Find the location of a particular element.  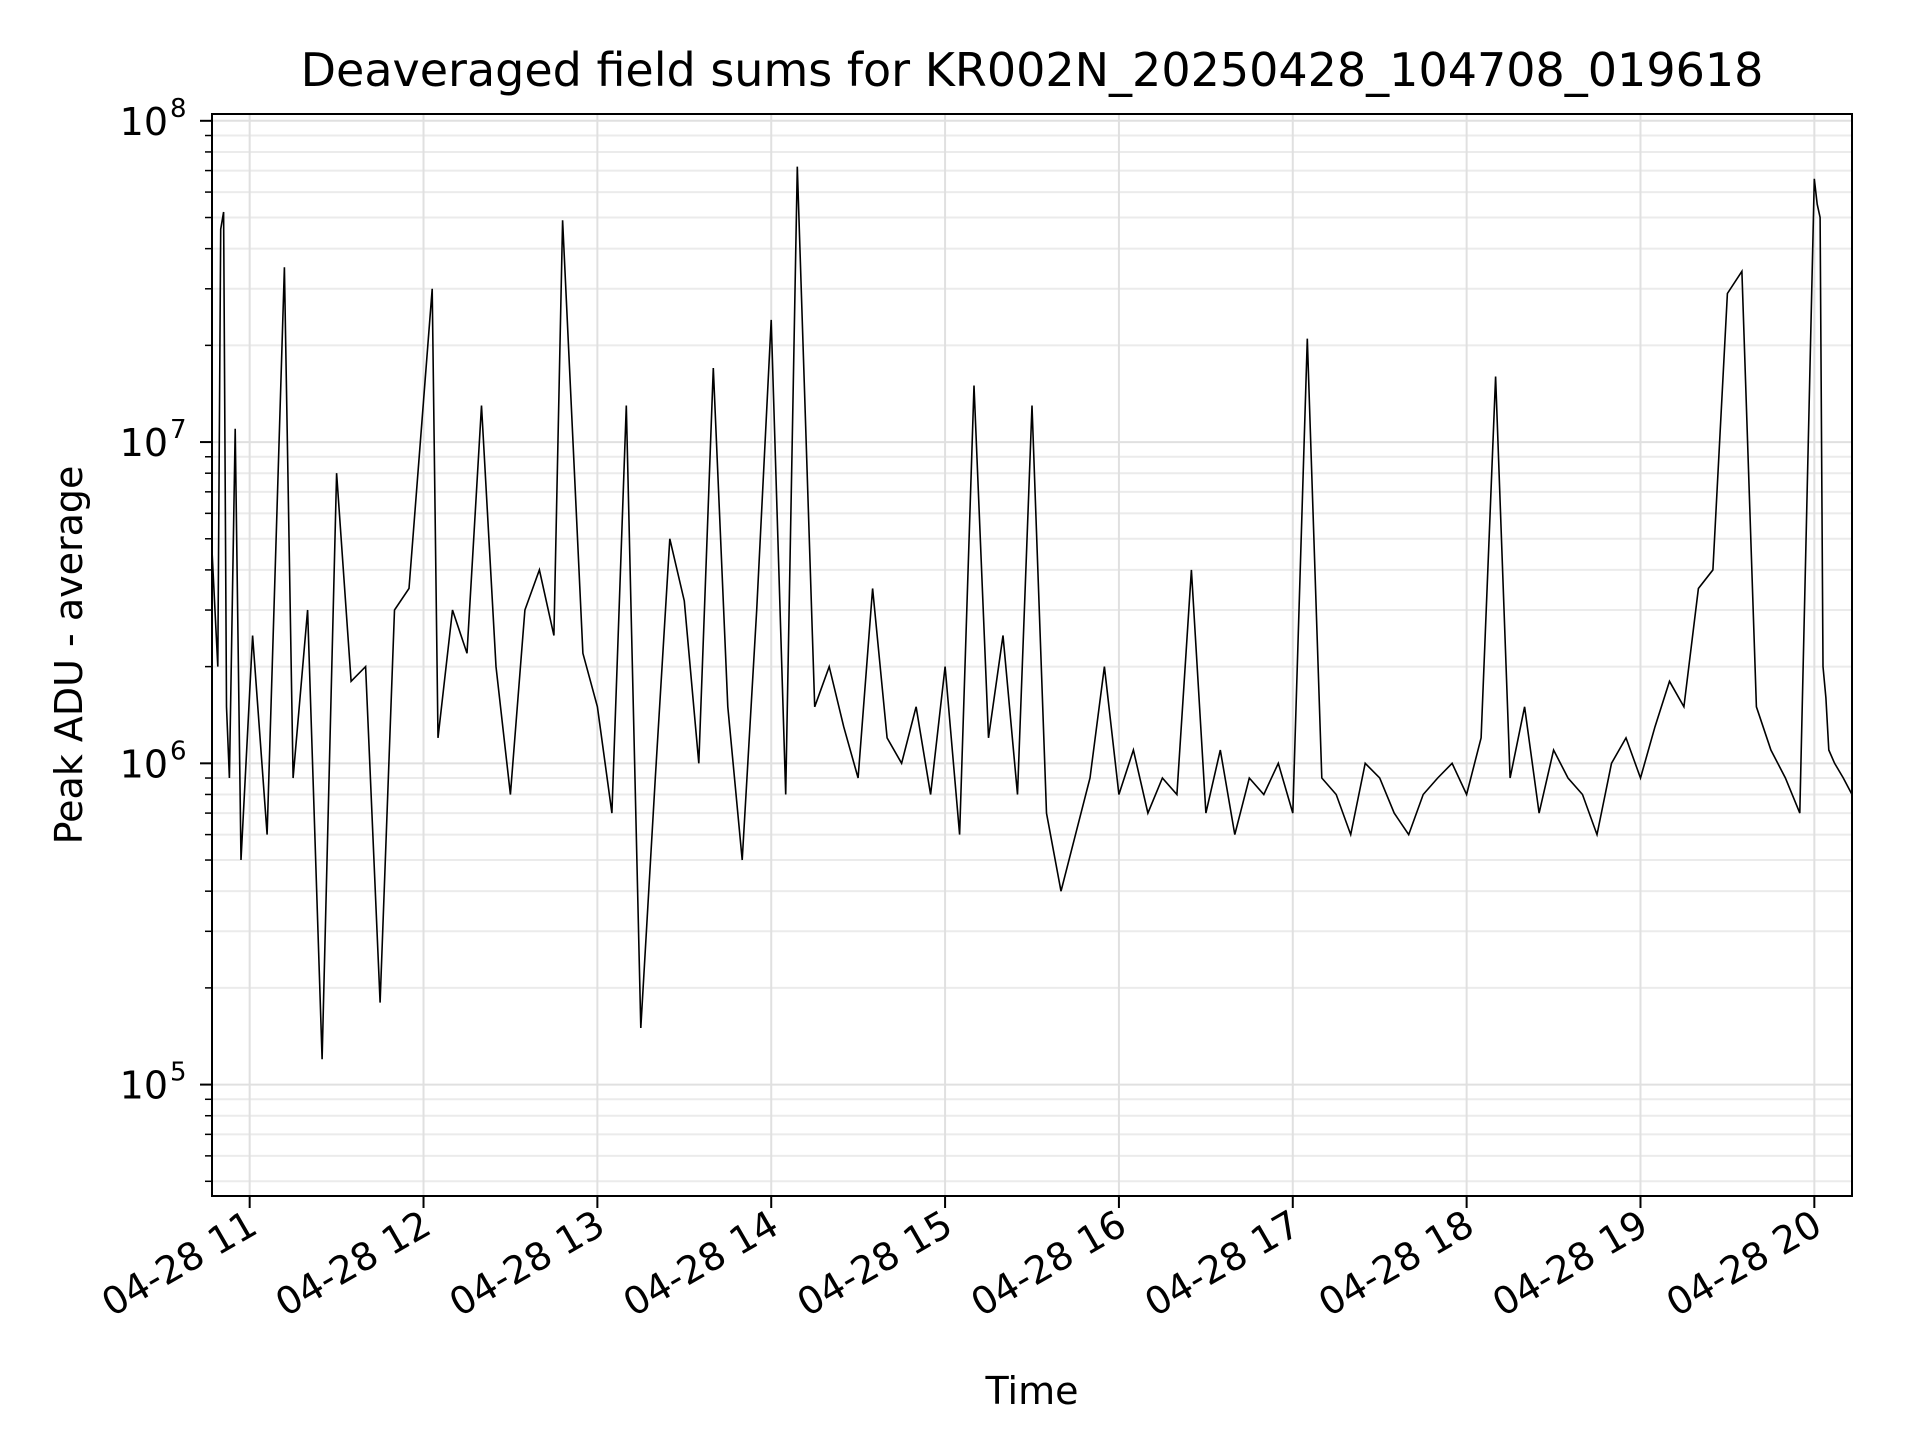

y-tick-exponent: 8 is located at coordinates (178, 109).